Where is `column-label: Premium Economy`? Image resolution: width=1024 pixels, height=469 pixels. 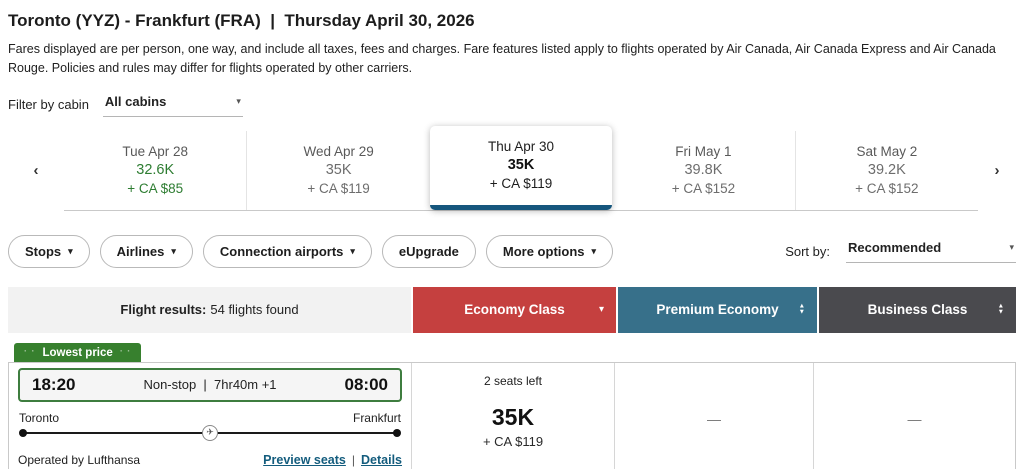
column-label: Premium Economy is located at coordinates (717, 309).